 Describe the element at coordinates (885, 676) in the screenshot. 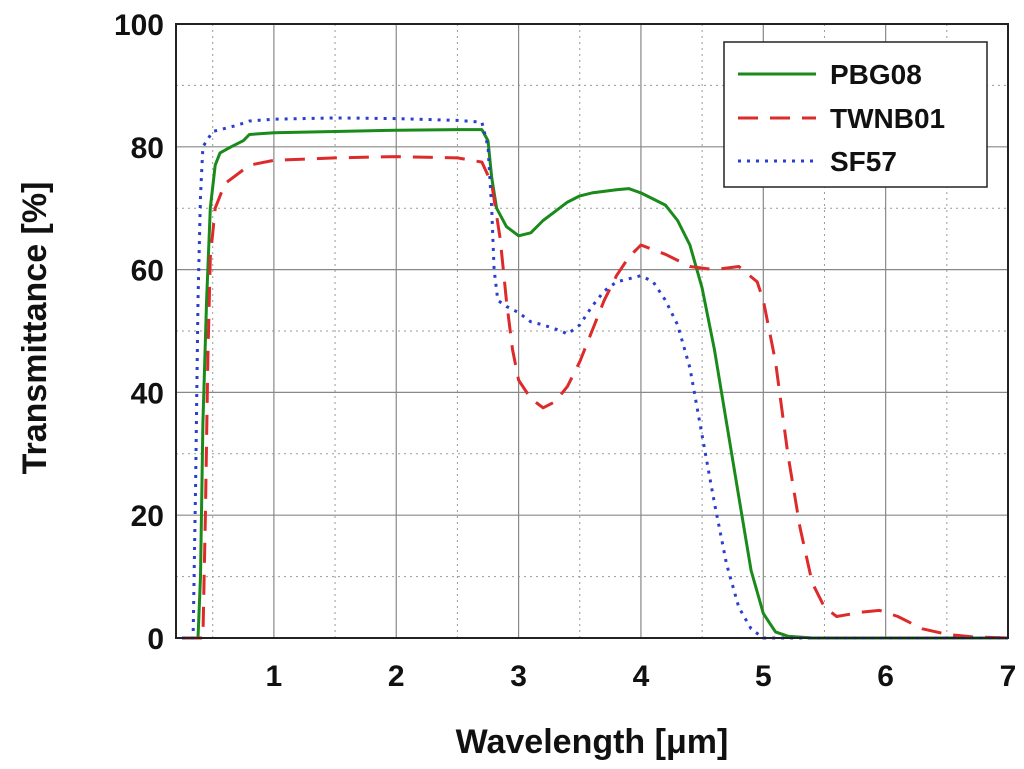

I see `x-tick-label: 6` at that location.